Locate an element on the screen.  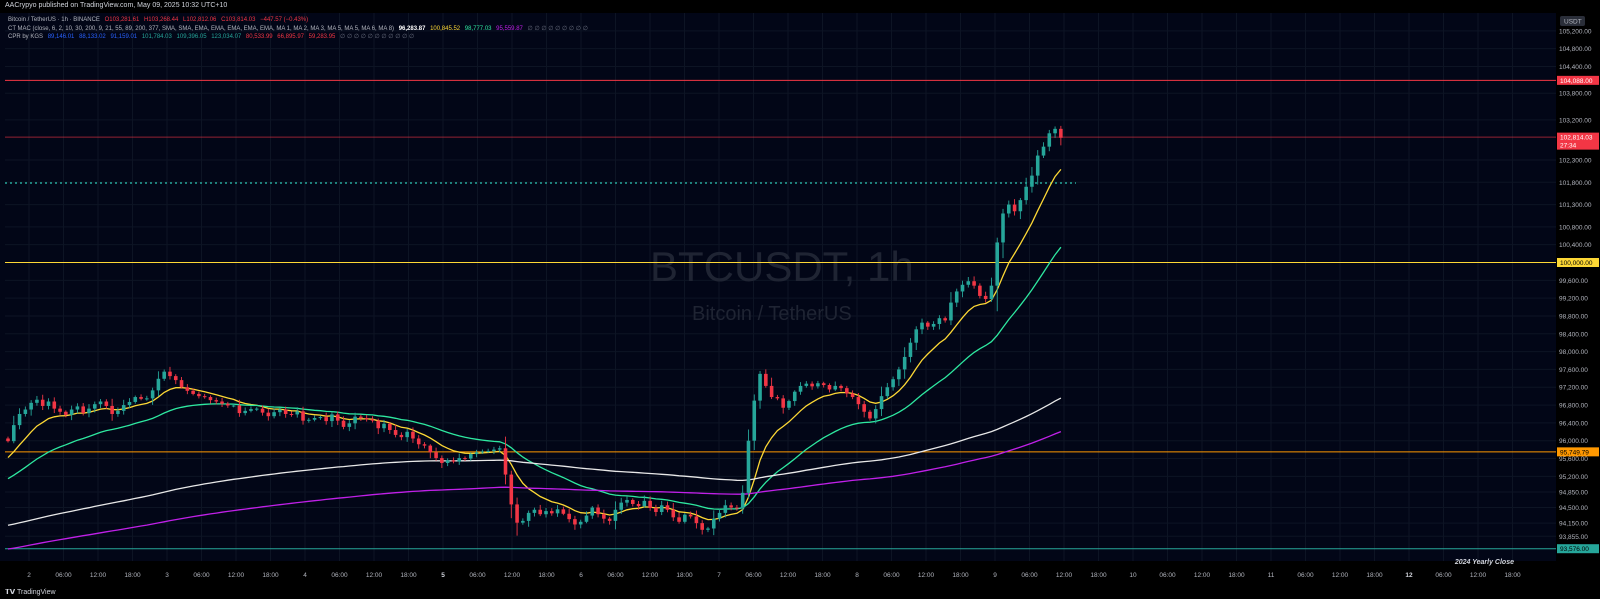
legend-mac-value-1: 96,283.87 is located at coordinates (412, 29).